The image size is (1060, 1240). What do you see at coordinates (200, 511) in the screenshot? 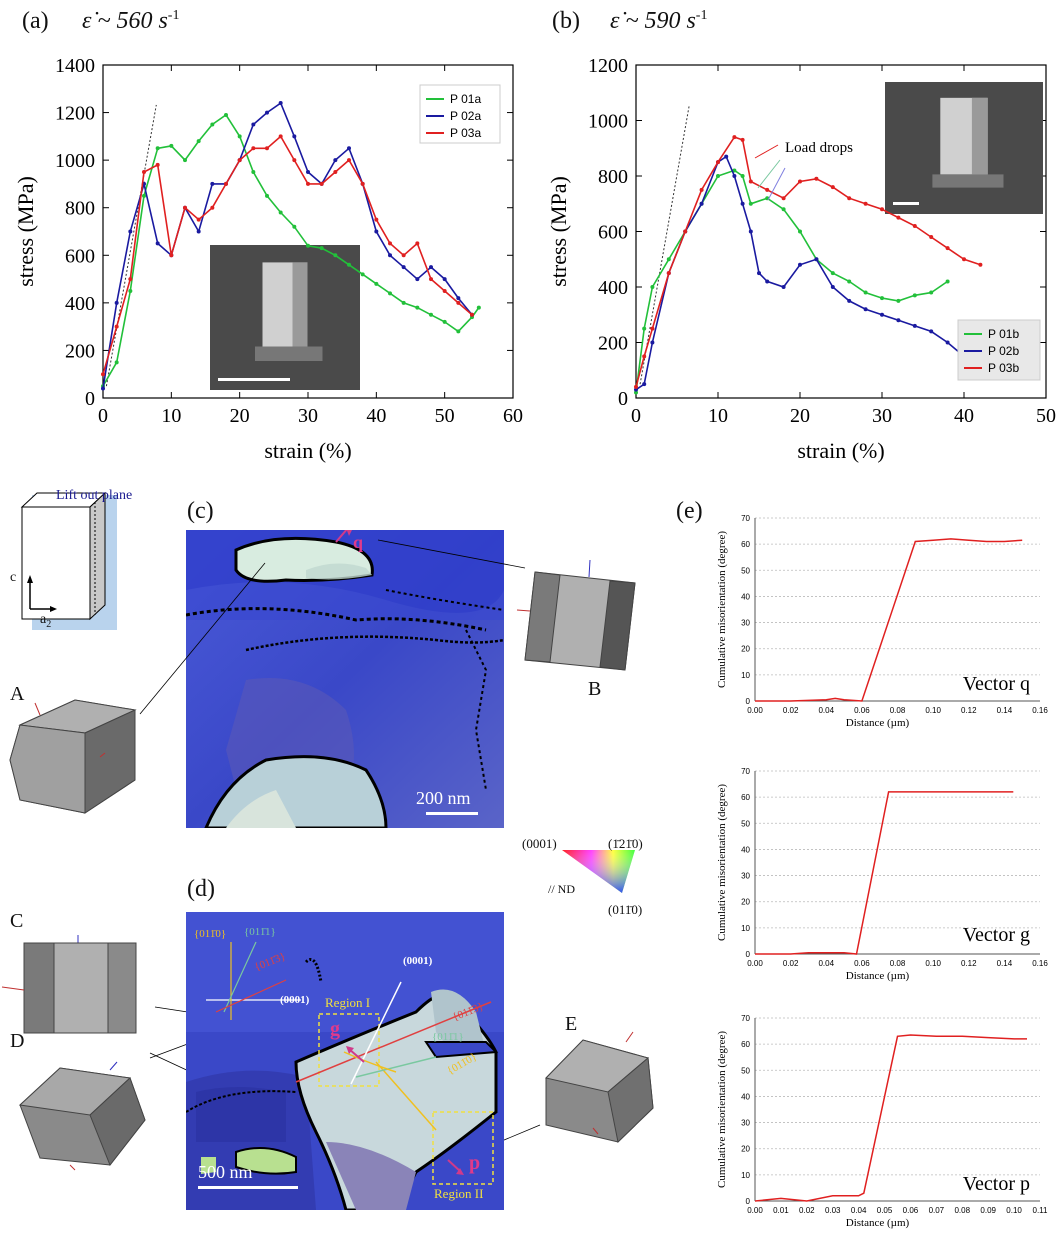
I see `panel-c-label: (c)` at bounding box center [200, 511].